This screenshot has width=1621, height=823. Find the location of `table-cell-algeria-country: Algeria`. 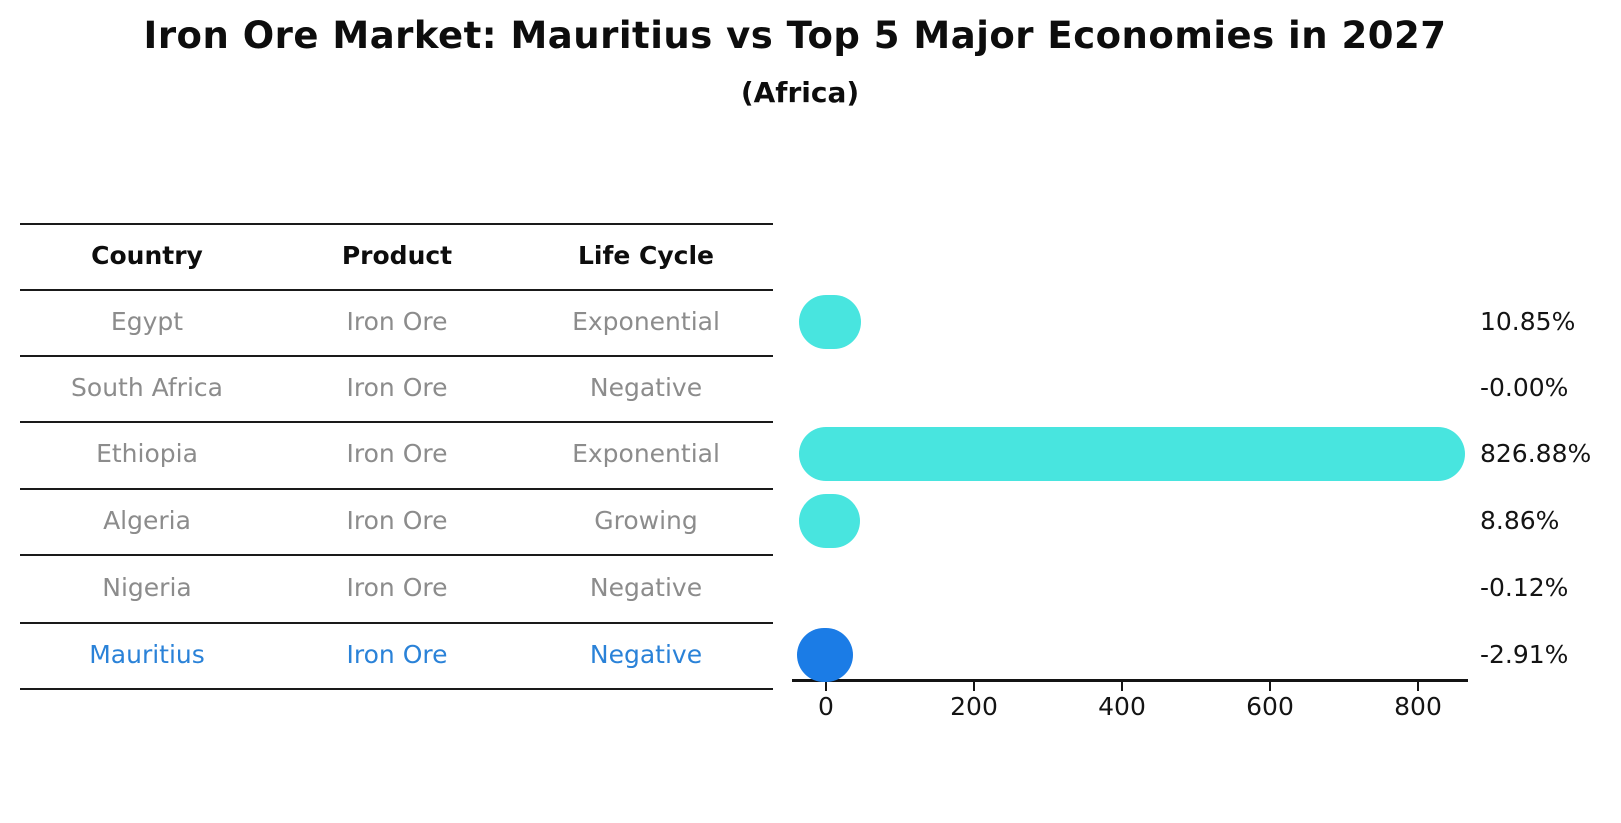

table-cell-algeria-country: Algeria is located at coordinates (147, 520).